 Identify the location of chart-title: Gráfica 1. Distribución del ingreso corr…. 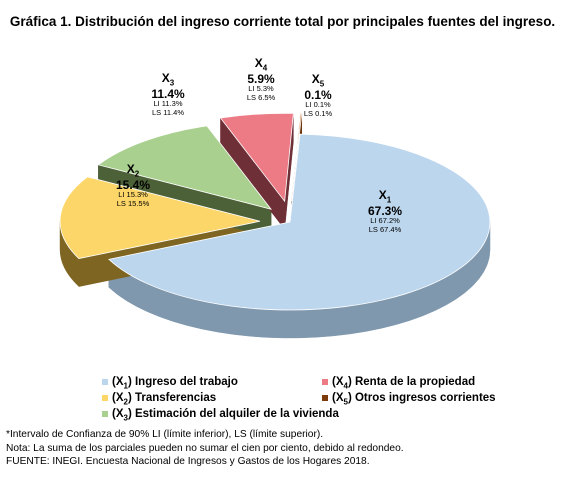
(282, 21).